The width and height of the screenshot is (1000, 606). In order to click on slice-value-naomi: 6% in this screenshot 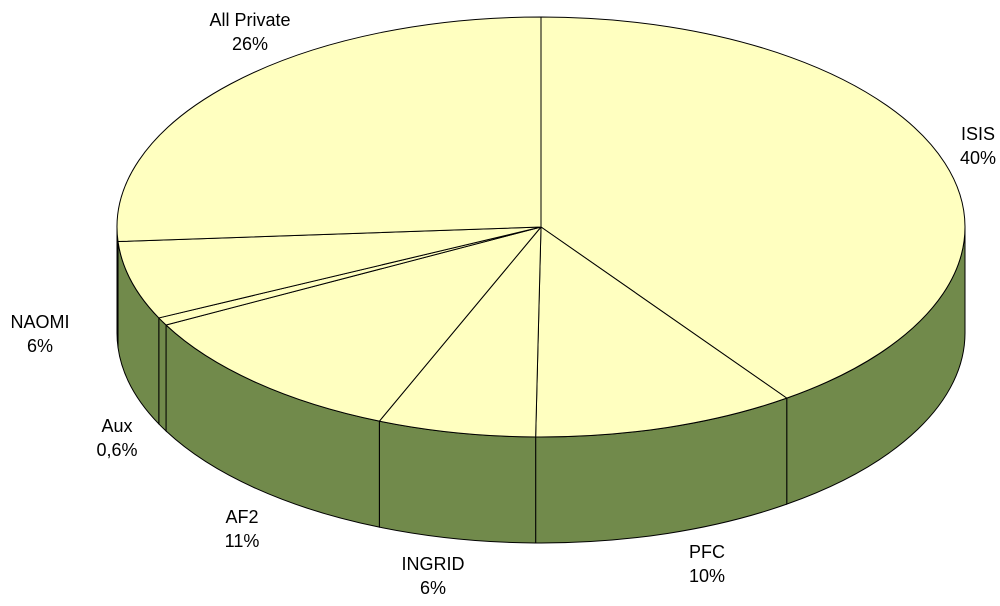, I will do `click(40, 346)`.